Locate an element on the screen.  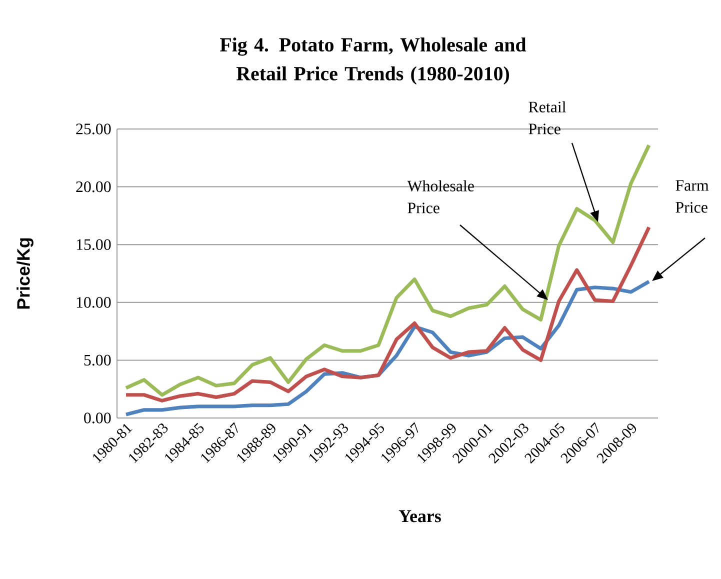
y-tick-label: 25.00 is located at coordinates (93, 129).